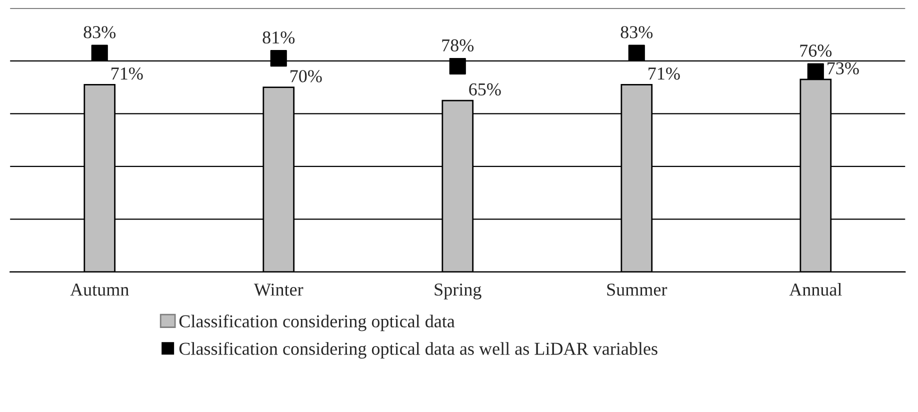  What do you see at coordinates (458, 45) in the screenshot?
I see `data-label: 78%` at bounding box center [458, 45].